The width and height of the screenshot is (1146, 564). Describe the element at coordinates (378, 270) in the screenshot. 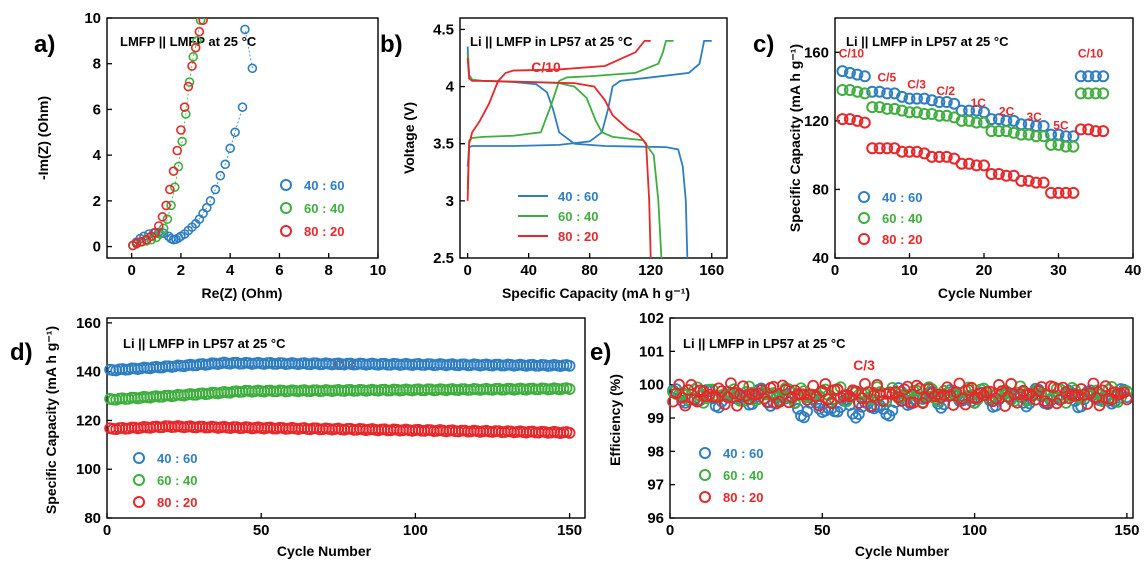

I see `panel-a-xtick-label: 10` at that location.